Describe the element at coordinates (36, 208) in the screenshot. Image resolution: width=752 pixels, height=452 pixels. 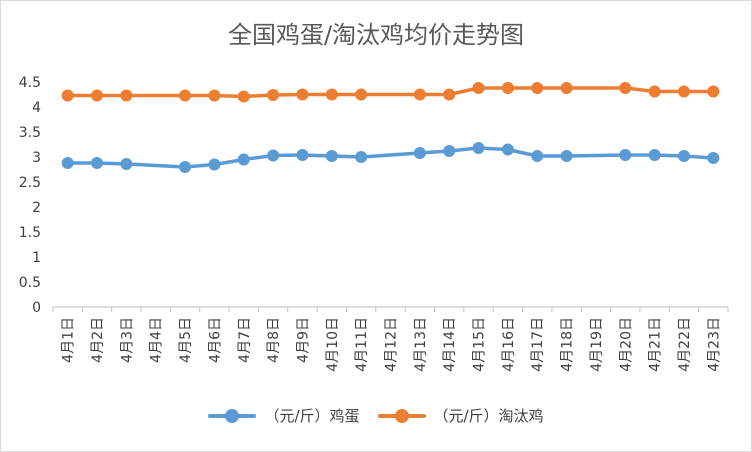
I see `y-tick-label: 2` at that location.